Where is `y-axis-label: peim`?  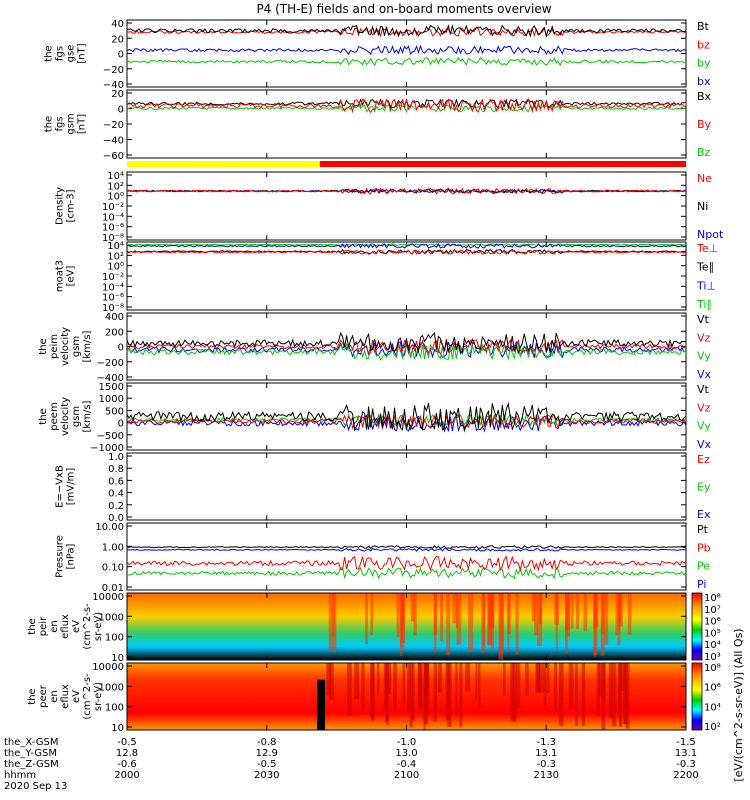
y-axis-label: peim is located at coordinates (54, 346).